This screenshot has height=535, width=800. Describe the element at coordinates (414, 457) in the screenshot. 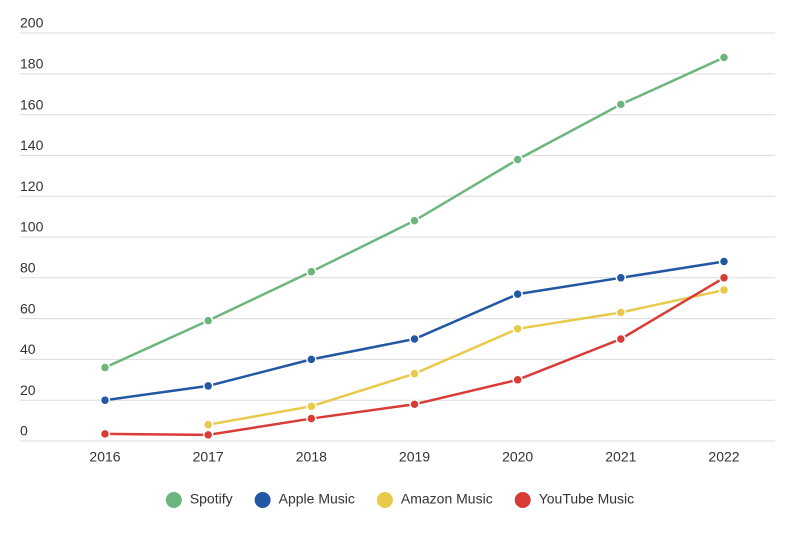

I see `x-tick-label: 2019` at that location.